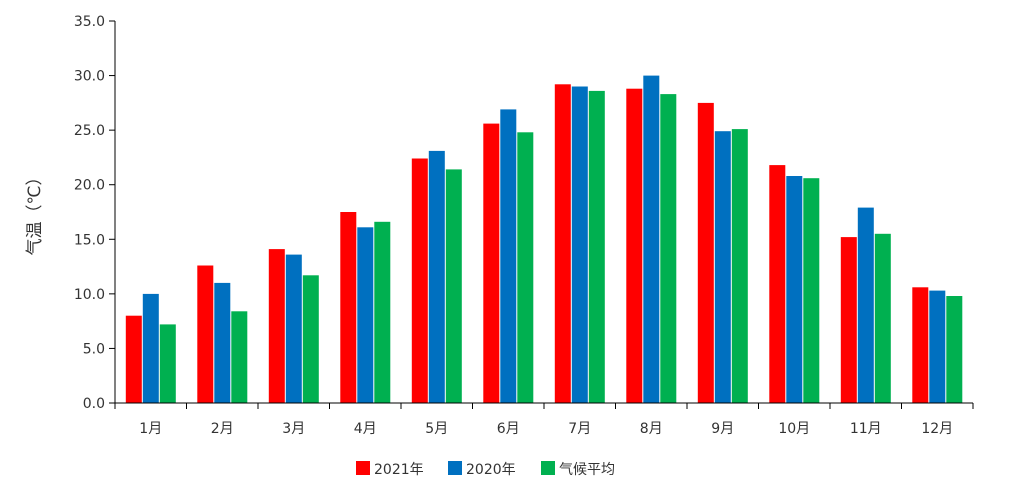 This screenshot has height=500, width=1020. I want to click on x-tick-label: 2月, so click(222, 429).